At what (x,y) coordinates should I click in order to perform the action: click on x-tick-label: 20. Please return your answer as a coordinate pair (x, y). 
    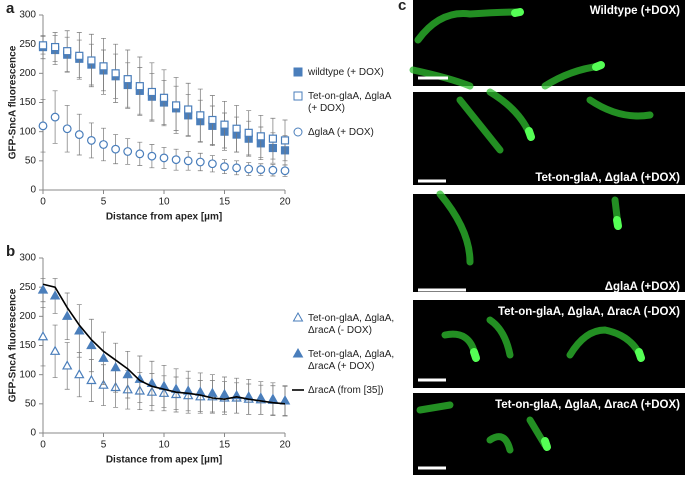
    Looking at the image, I should click on (285, 202).